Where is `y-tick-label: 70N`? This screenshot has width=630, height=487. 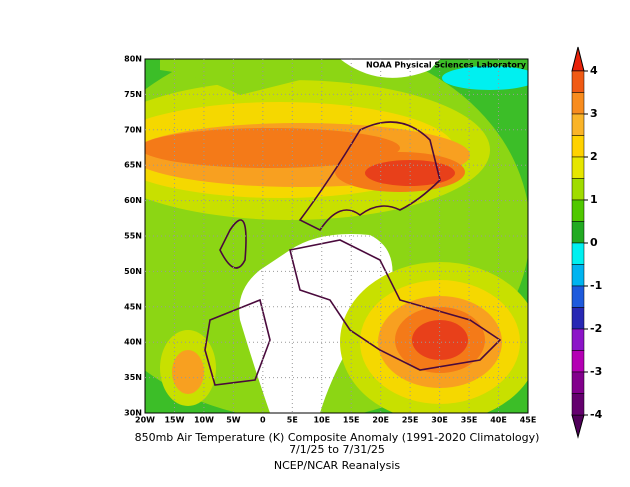
y-tick-label: 70N is located at coordinates (133, 129).